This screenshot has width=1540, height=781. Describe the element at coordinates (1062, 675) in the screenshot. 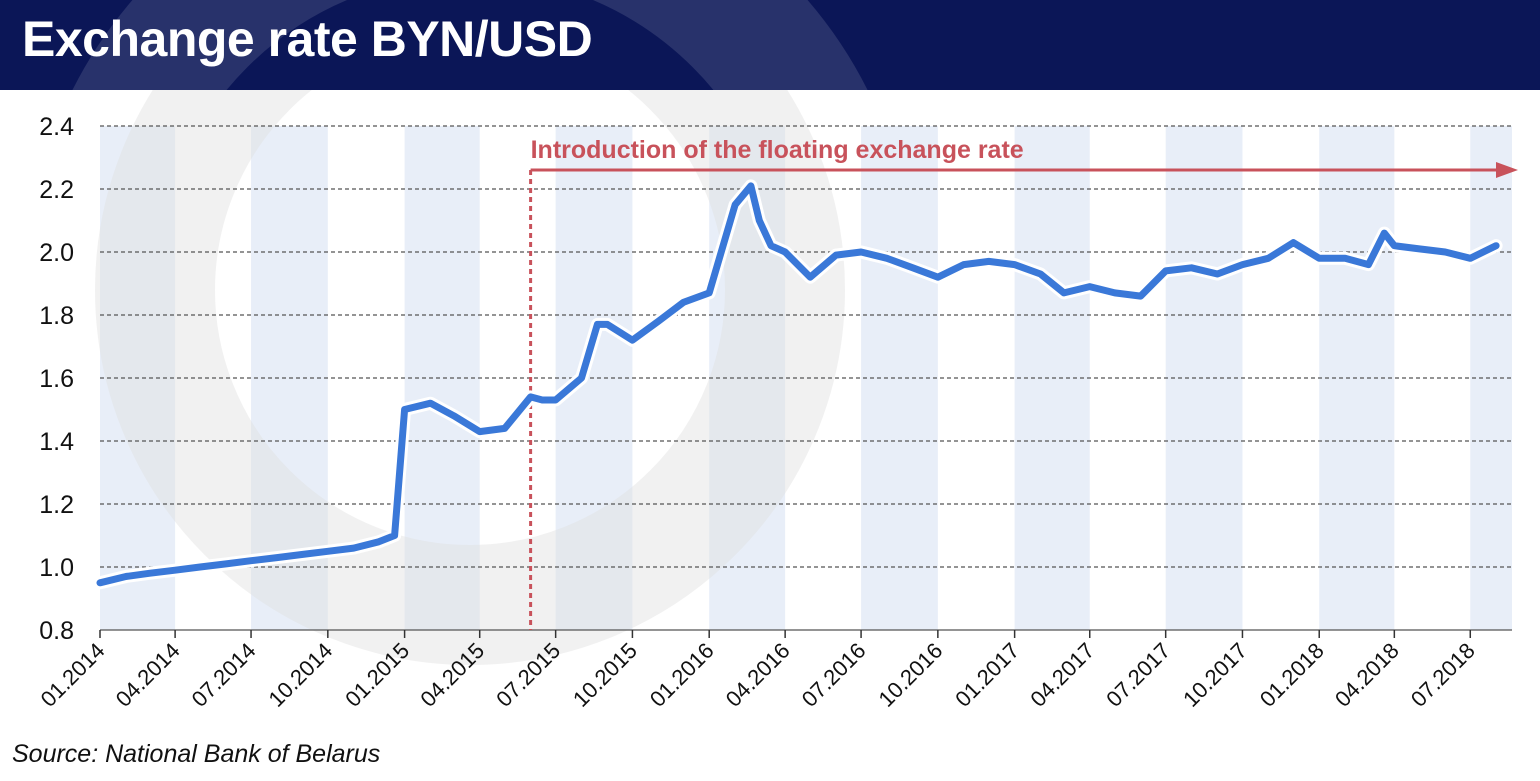

I see `x-tick-label: 04.2017` at that location.